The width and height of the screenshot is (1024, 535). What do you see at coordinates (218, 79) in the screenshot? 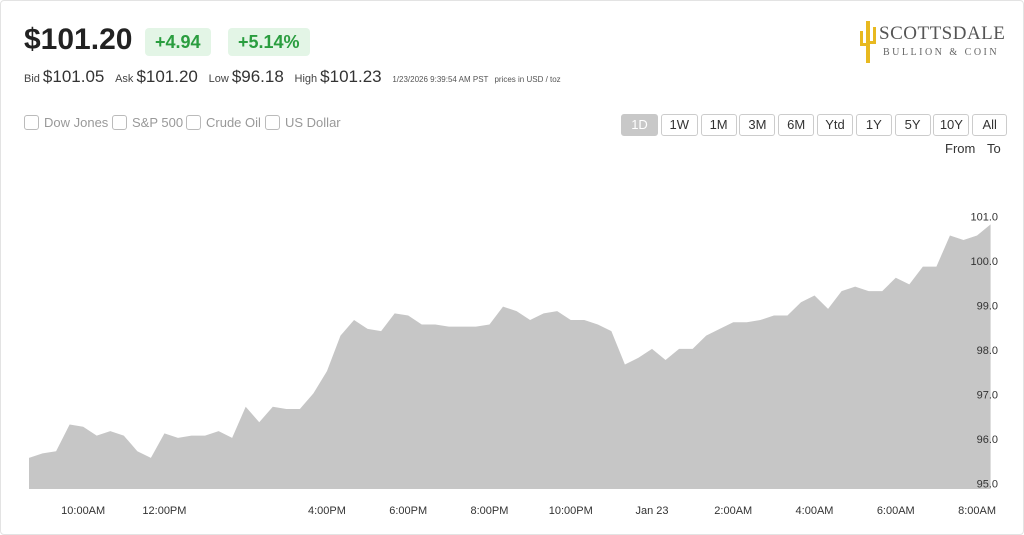
I see `label: Low` at bounding box center [218, 79].